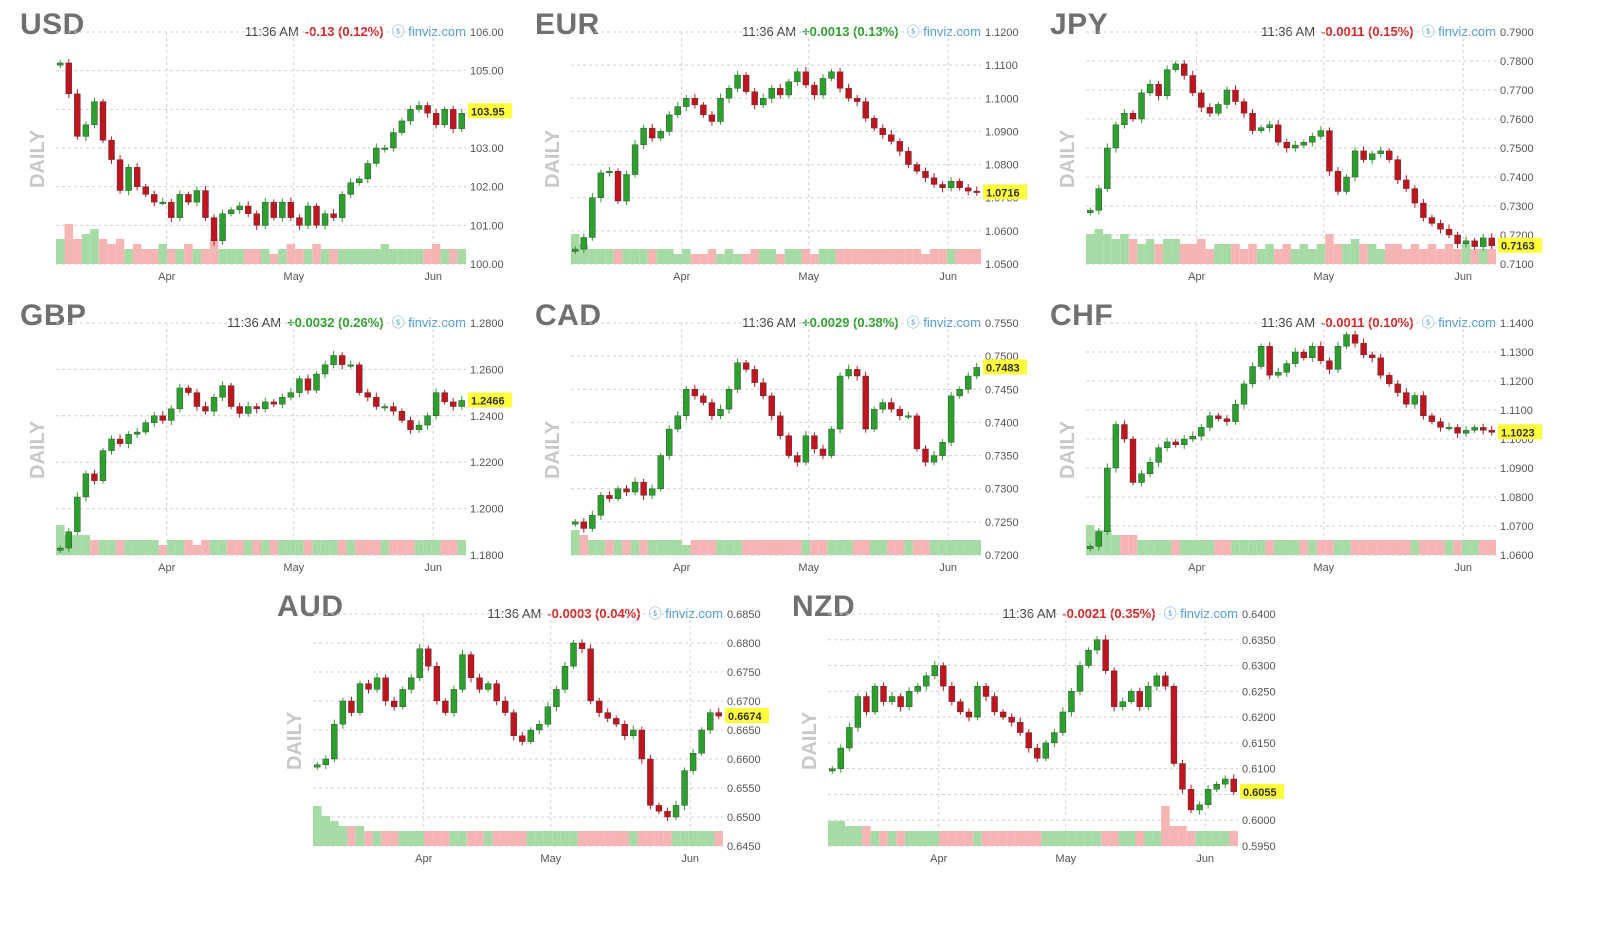 This screenshot has width=1600, height=945. Describe the element at coordinates (1109, 613) in the screenshot. I see `chart-change: -0.0021 (0.35%)` at that location.